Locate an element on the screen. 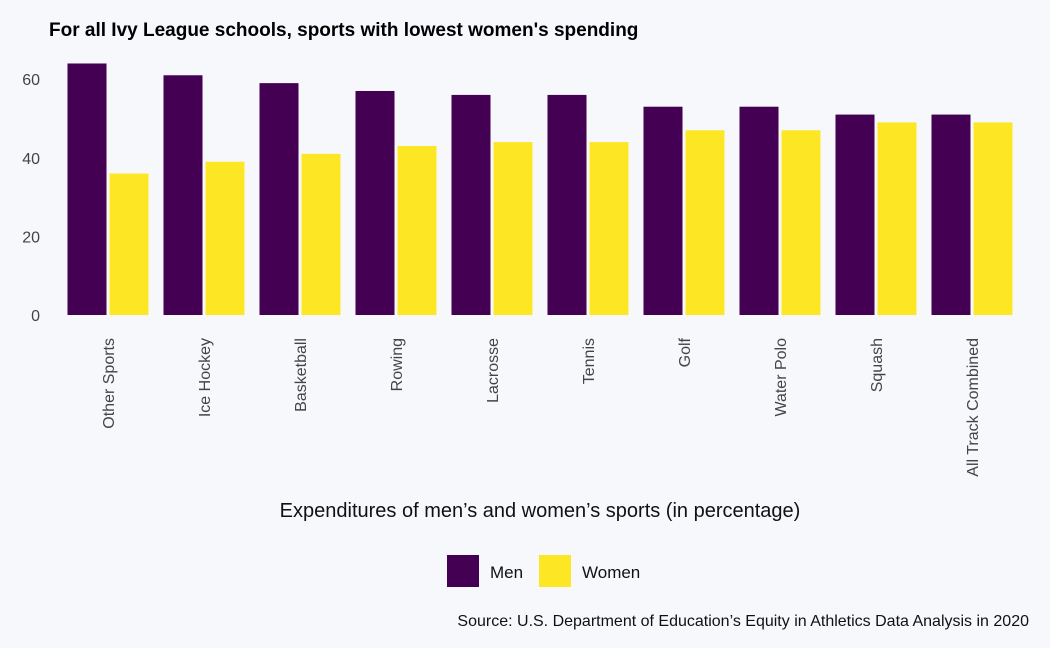 The image size is (1050, 648). legend: Men Women is located at coordinates (543, 571).